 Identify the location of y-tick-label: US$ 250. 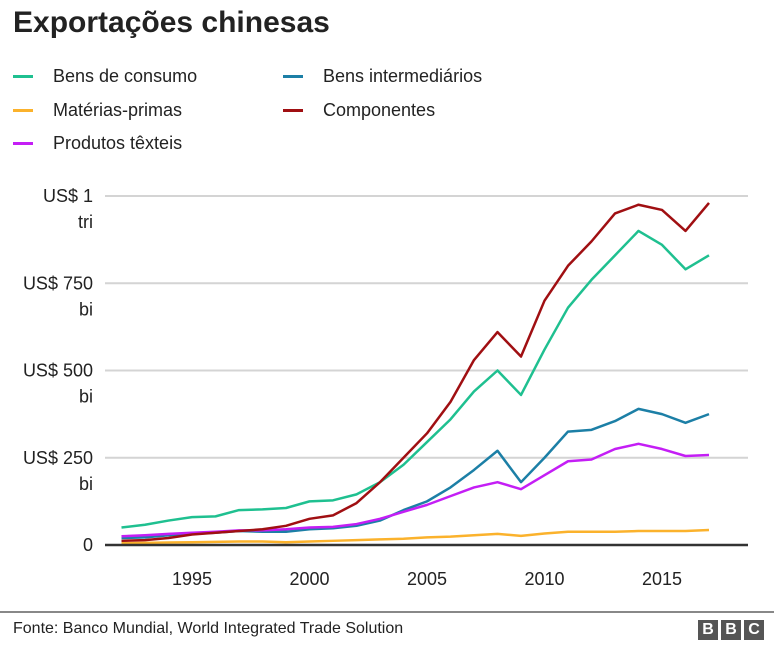
(58, 458).